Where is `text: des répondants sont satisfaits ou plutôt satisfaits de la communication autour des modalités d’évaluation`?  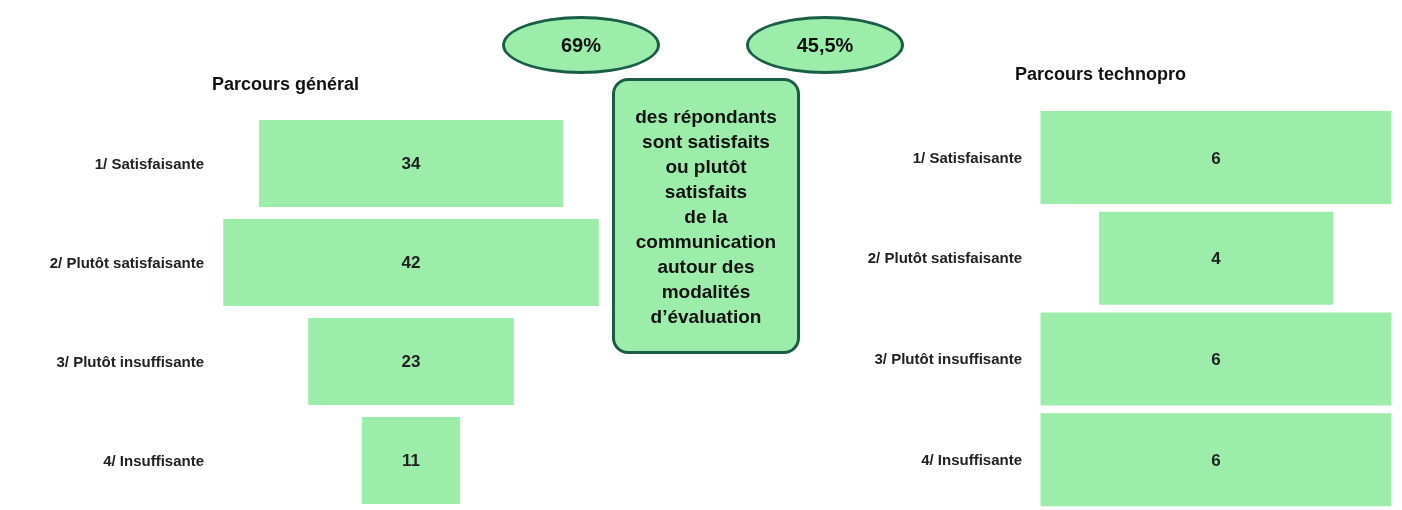
text: des répondants sont satisfaits ou plutôt satisfaits de la communication autour des modalités d’évaluation is located at coordinates (706, 216).